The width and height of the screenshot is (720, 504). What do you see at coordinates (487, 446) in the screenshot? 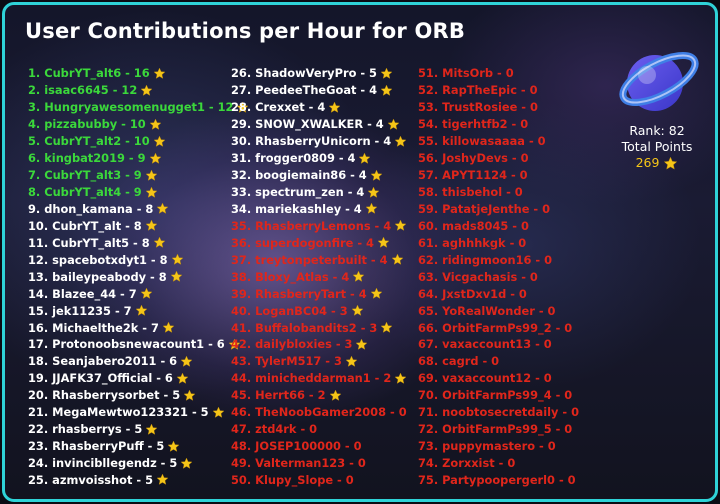
I see `entry-text: 73. puppymastero - 0` at bounding box center [487, 446].